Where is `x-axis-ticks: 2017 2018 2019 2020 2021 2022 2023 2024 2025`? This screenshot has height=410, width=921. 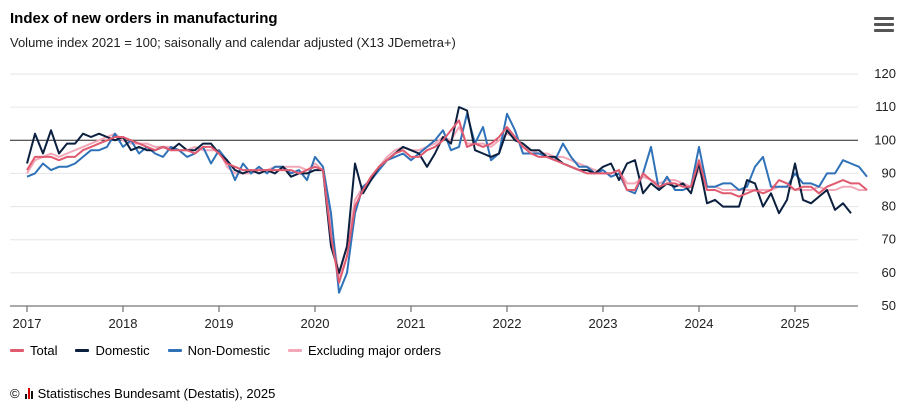 x-axis-ticks: 2017 2018 2019 2020 2021 2022 2023 2024 2025 is located at coordinates (411, 318).